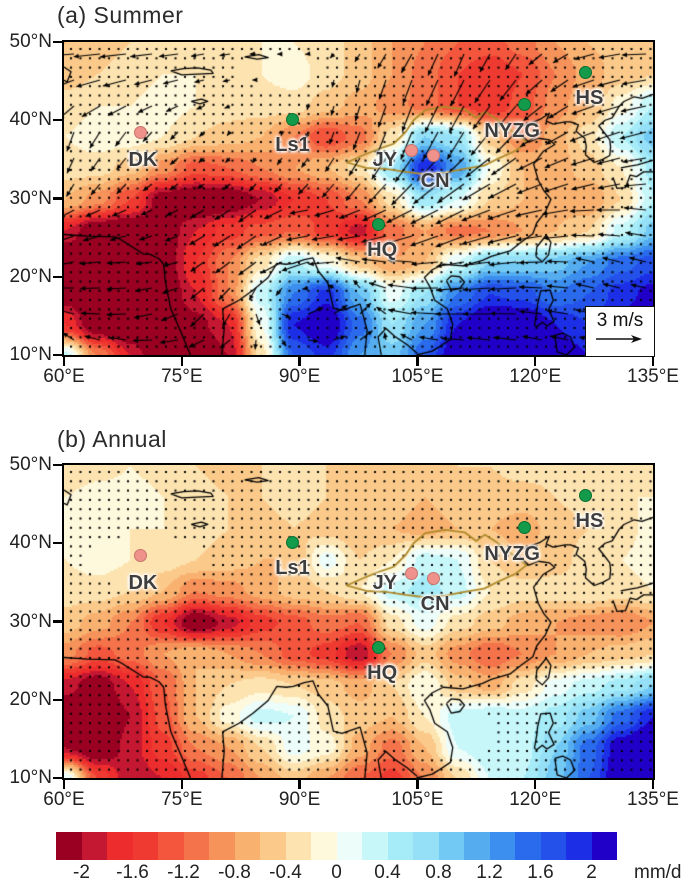  Describe the element at coordinates (234, 872) in the screenshot. I see `colorbar-tick-label: -0.8` at that location.